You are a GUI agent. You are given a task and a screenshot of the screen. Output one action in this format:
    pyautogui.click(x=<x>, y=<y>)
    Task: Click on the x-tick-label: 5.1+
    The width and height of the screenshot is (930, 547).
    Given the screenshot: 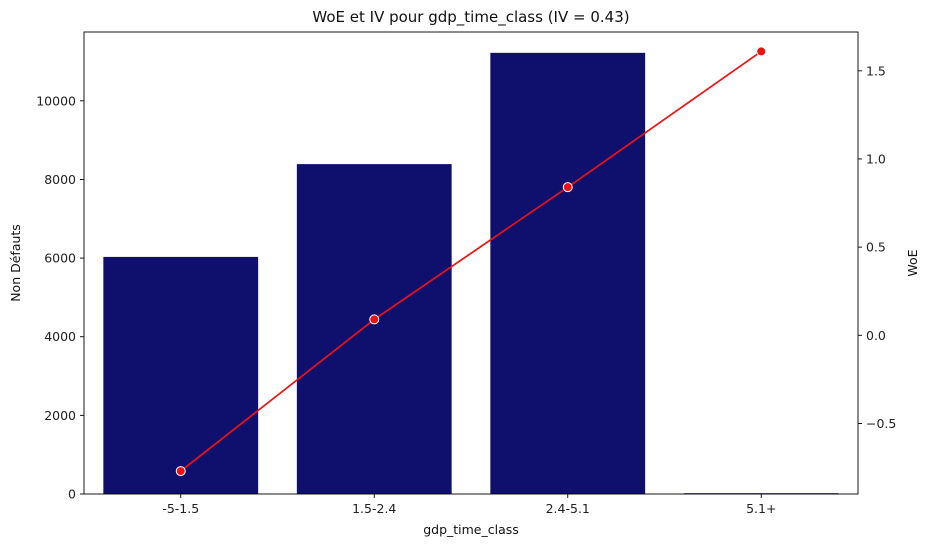 What is the action you would take?
    pyautogui.click(x=761, y=508)
    